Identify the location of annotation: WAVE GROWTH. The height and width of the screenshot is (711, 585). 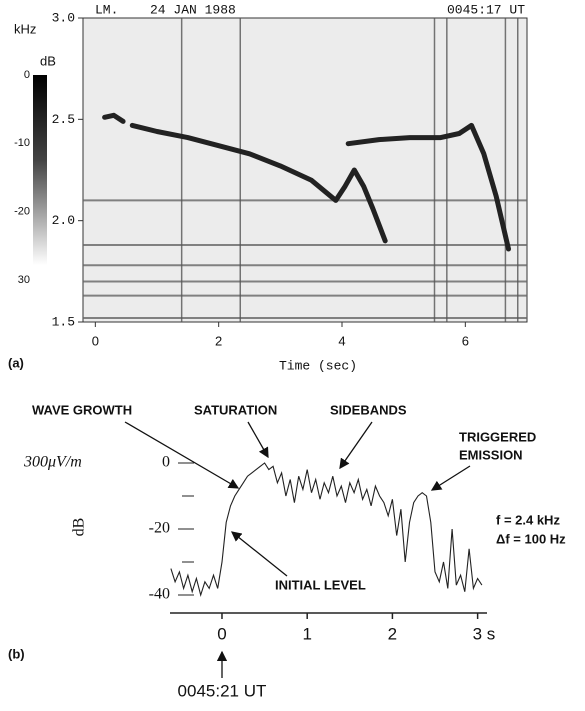
(82, 409).